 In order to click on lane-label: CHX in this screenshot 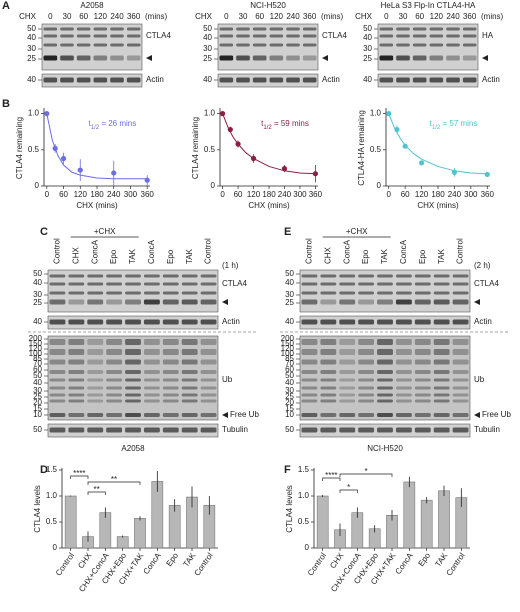, I will do `click(75, 255)`.